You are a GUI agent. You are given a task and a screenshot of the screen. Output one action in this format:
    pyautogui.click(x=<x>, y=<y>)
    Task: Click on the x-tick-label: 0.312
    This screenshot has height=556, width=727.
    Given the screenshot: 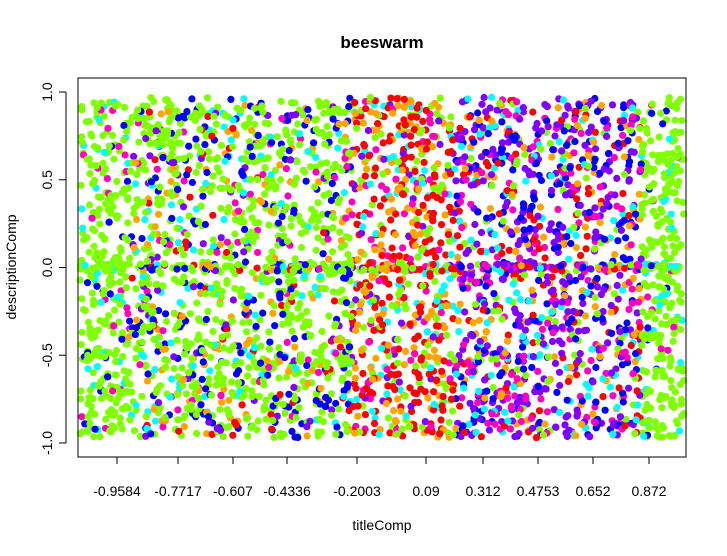 What is the action you would take?
    pyautogui.click(x=482, y=491)
    